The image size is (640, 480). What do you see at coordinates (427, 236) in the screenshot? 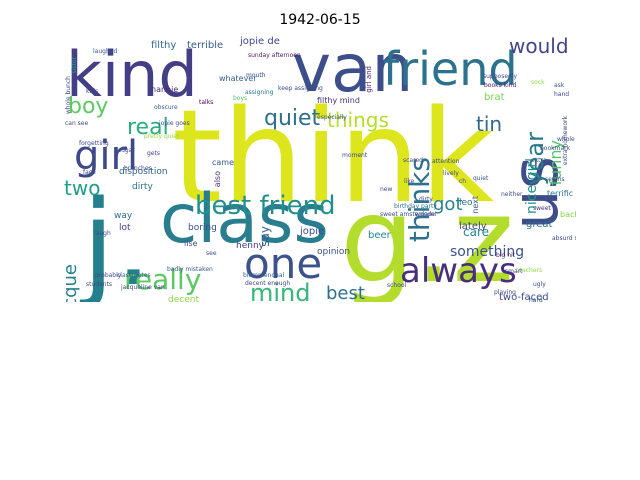
I see `cloud-word: g.z` at bounding box center [427, 236].